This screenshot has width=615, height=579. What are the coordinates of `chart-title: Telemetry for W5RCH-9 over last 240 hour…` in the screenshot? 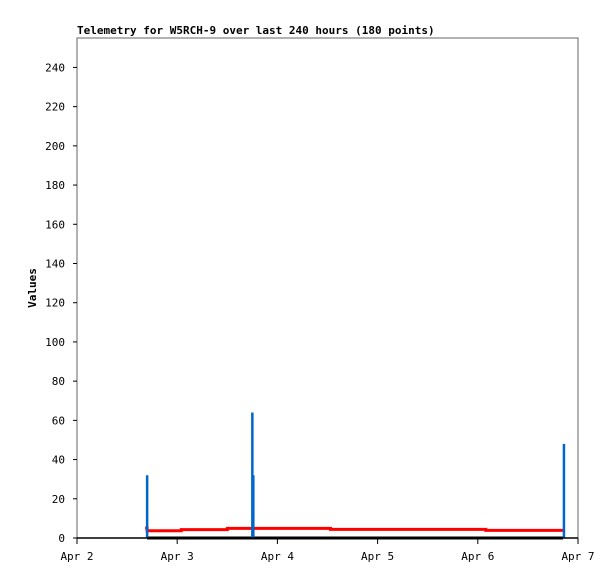 It's located at (256, 30).